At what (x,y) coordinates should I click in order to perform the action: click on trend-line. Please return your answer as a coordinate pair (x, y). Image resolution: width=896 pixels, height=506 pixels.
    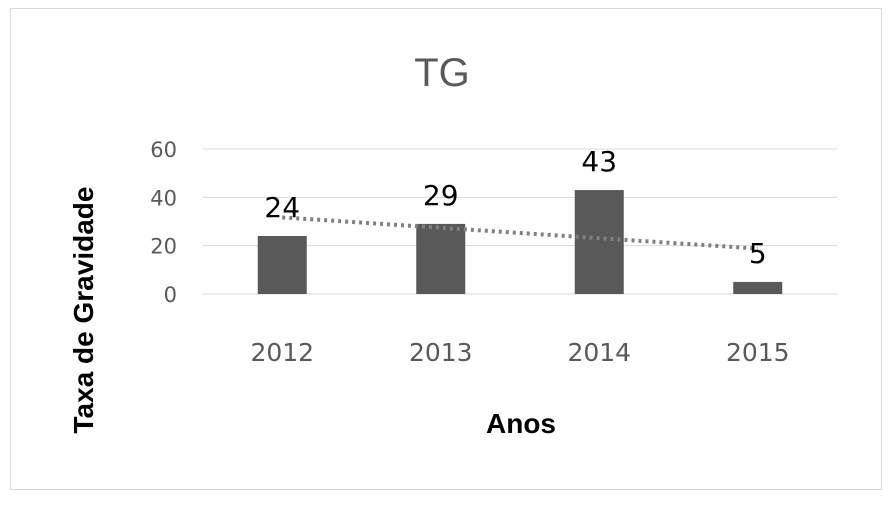
    Looking at the image, I should click on (520, 233).